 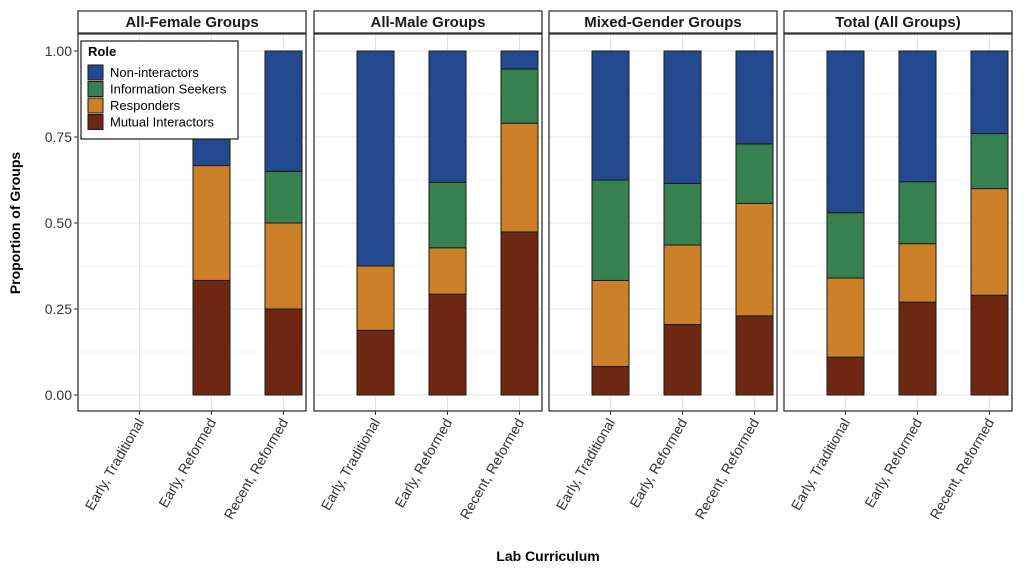 I want to click on y-tick-label: 0.00, so click(x=58, y=395).